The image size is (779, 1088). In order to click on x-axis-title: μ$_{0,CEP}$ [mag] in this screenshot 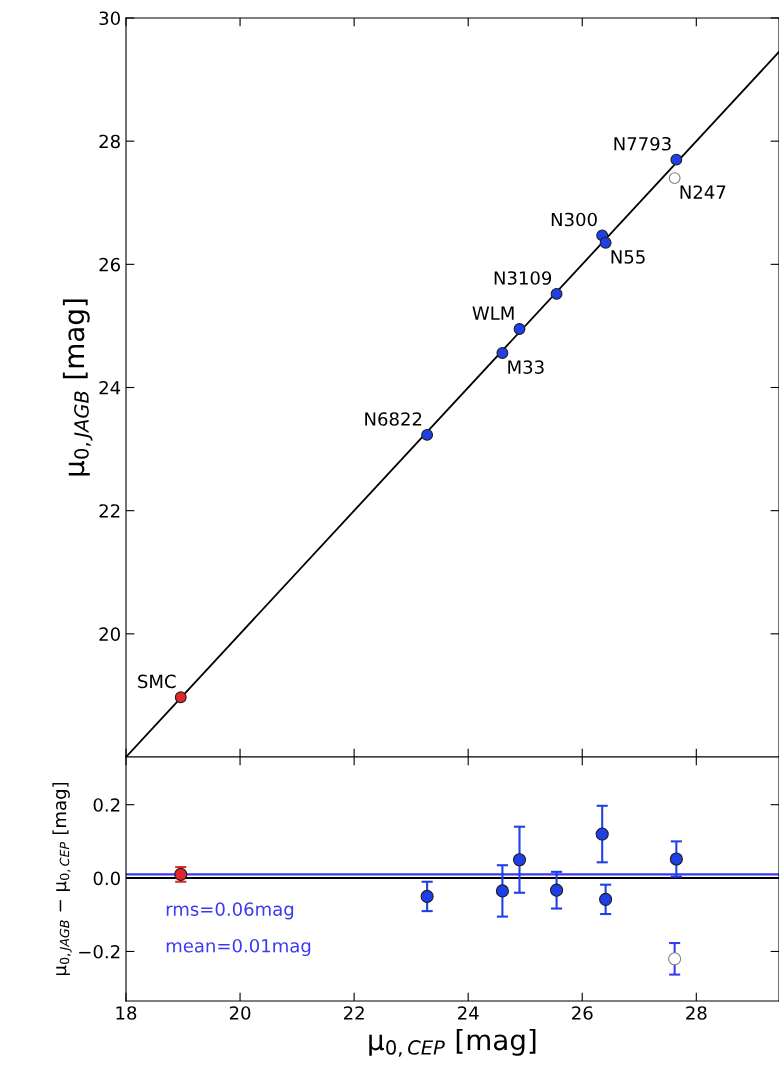, I will do `click(452, 1042)`.